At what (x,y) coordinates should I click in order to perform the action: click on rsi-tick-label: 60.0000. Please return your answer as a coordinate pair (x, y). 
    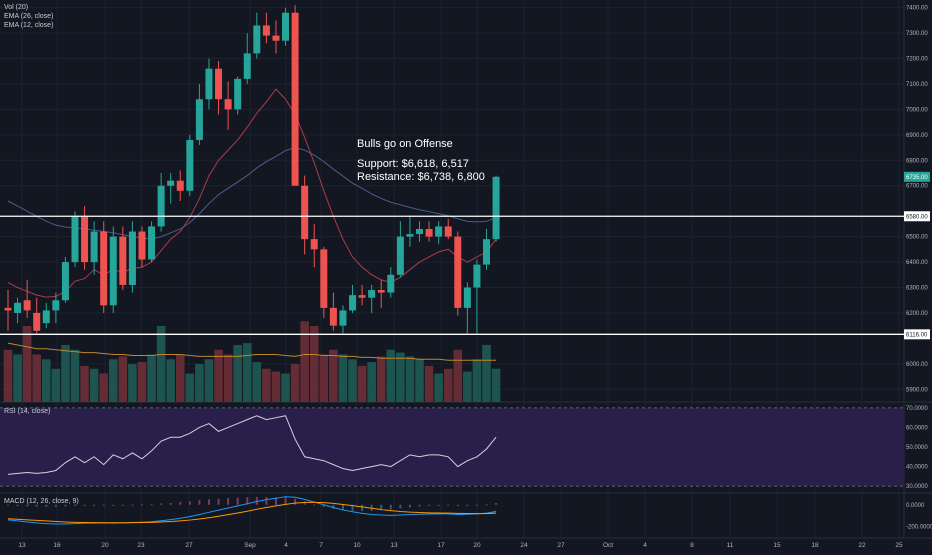
    Looking at the image, I should click on (917, 428).